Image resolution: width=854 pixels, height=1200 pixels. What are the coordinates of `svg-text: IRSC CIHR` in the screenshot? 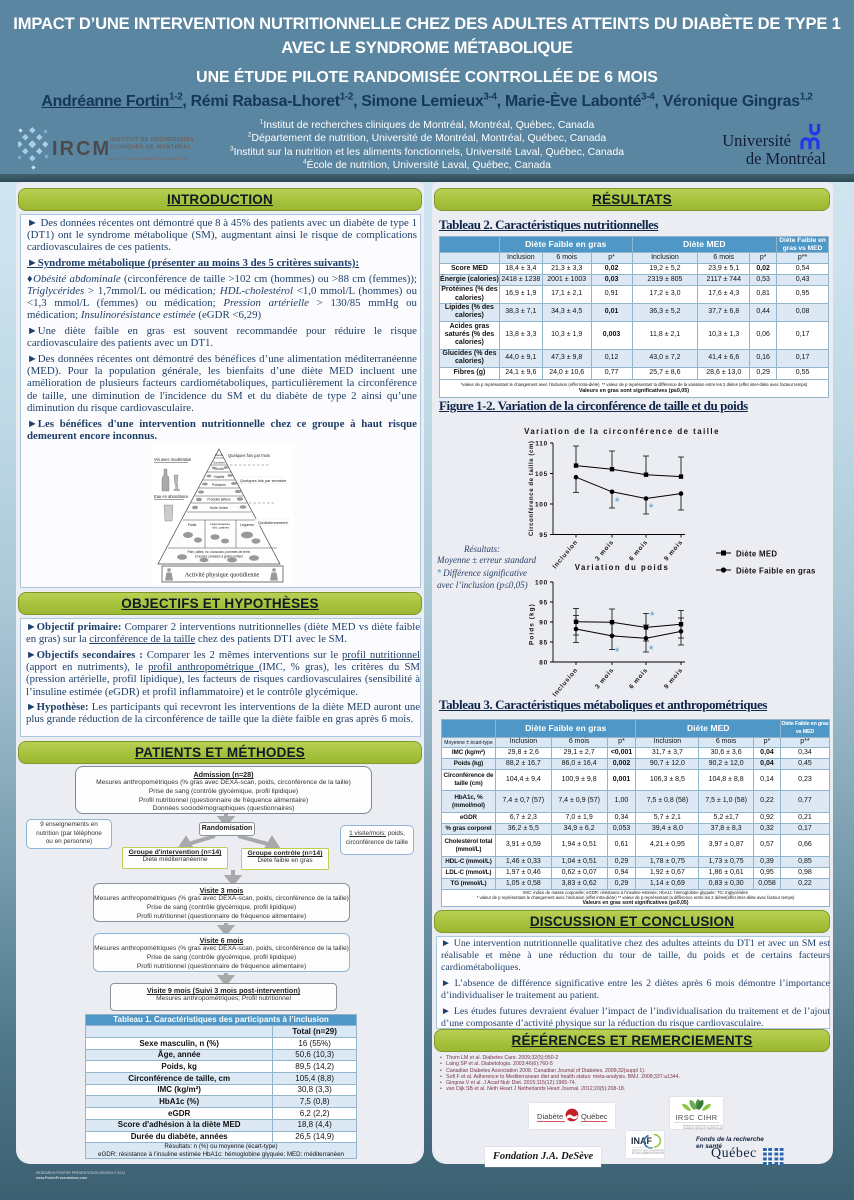 It's located at (696, 1117).